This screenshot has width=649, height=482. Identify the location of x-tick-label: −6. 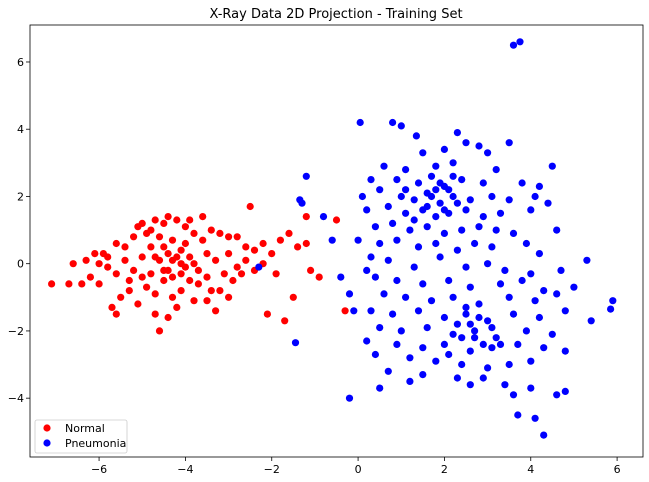
(99, 469).